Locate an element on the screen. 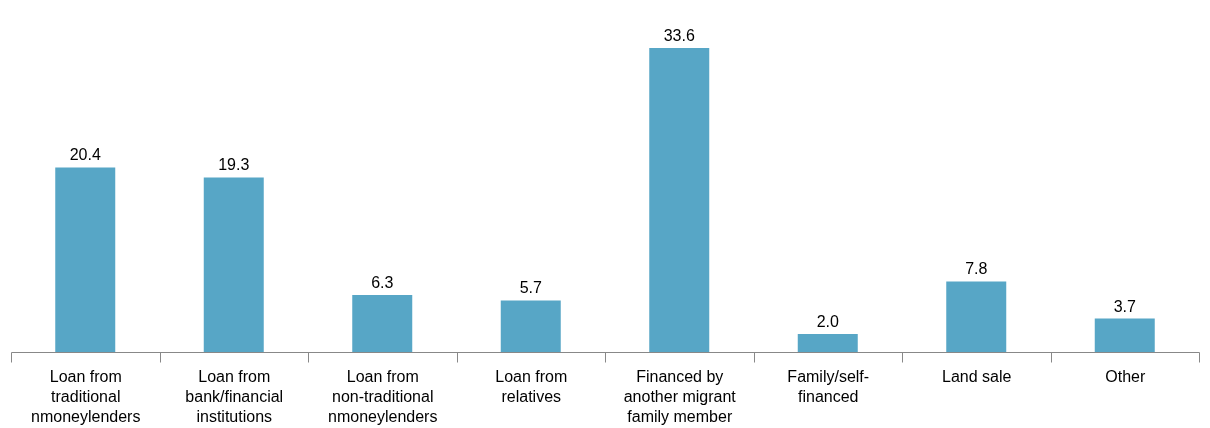 This screenshot has height=428, width=1210. data-label: 33.6 is located at coordinates (679, 35).